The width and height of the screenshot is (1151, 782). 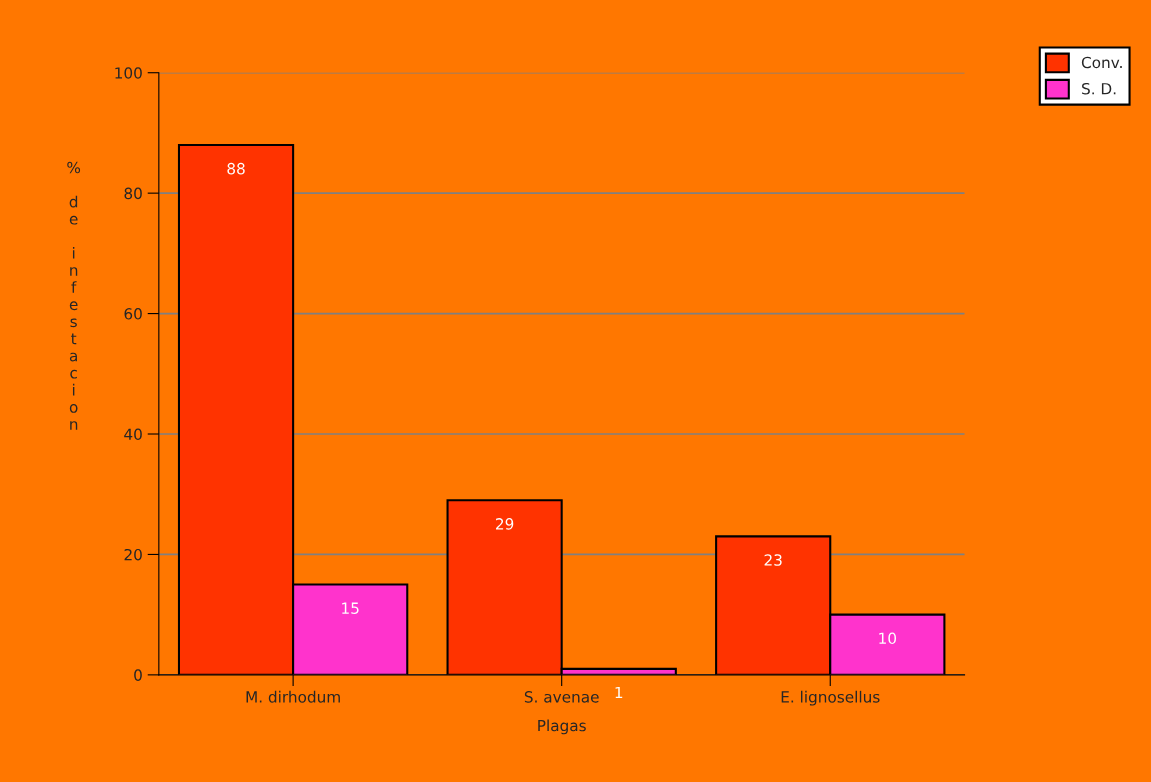 I want to click on y-tick-label: 20, so click(x=133, y=554).